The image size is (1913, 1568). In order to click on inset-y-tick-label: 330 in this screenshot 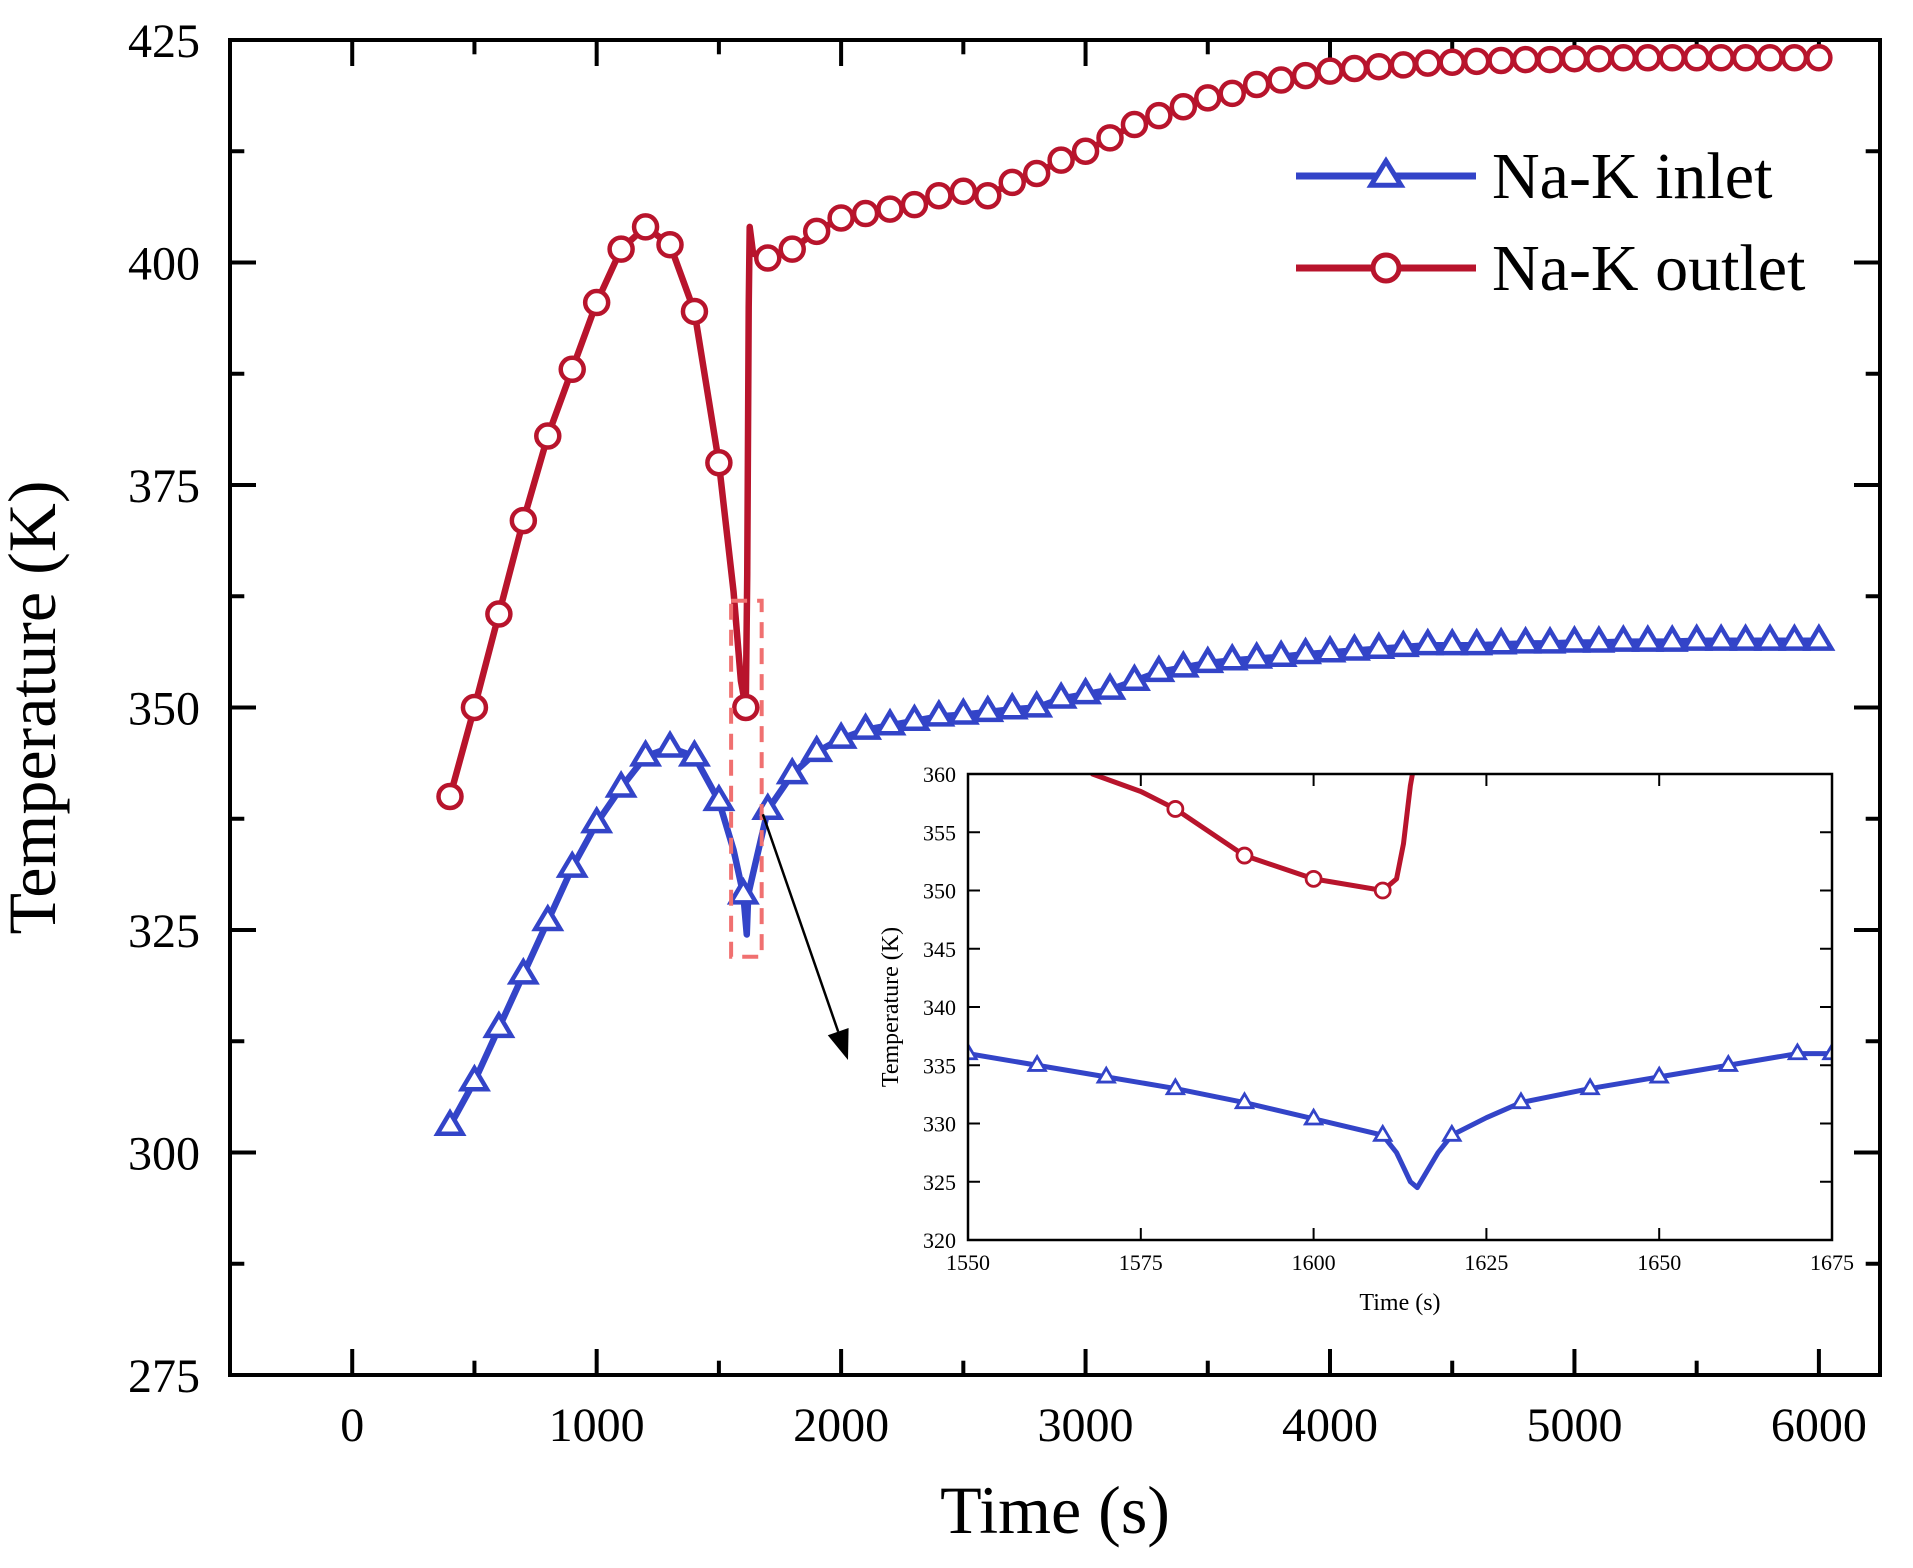, I will do `click(939, 1124)`.